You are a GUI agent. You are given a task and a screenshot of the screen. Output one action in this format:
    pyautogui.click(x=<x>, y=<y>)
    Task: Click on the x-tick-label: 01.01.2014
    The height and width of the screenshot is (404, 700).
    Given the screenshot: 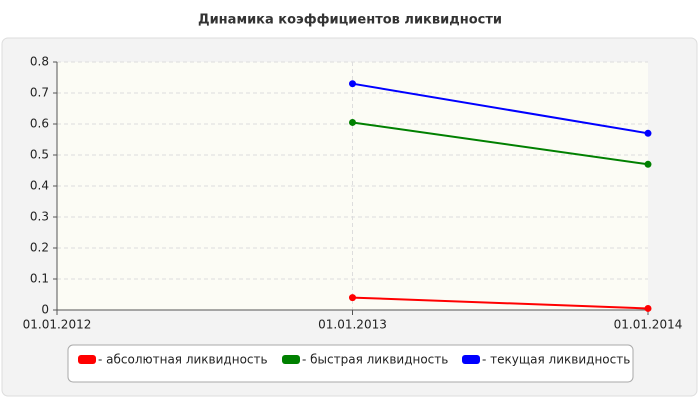 What is the action you would take?
    pyautogui.click(x=648, y=325)
    